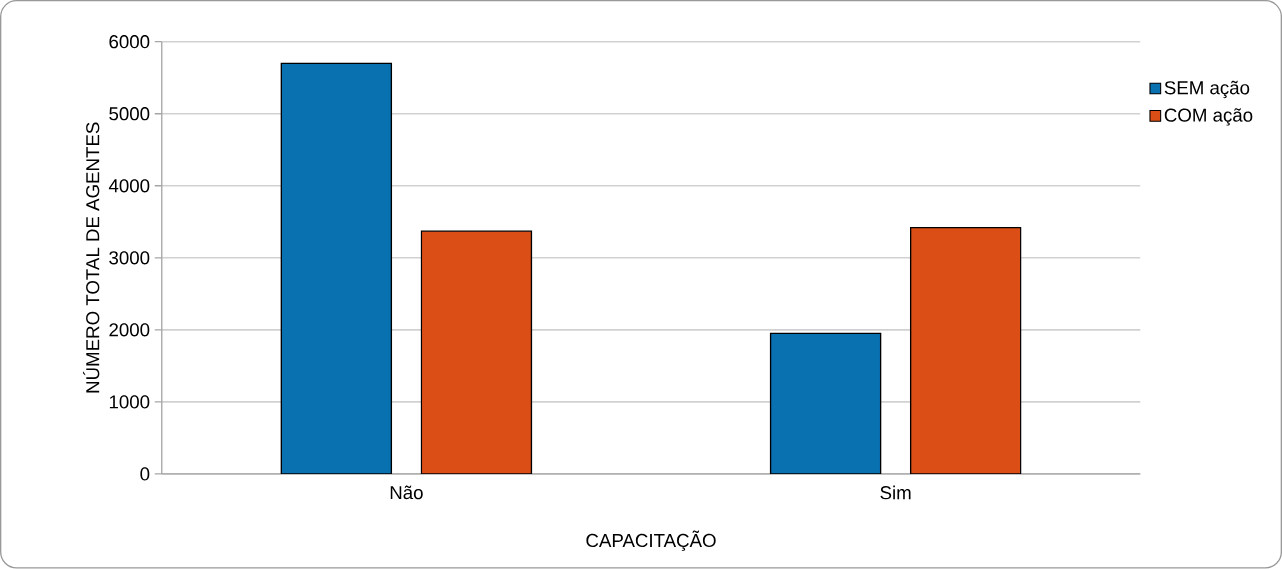 This screenshot has height=569, width=1282. Describe the element at coordinates (1208, 117) in the screenshot. I see `legend-label: COM ação` at that location.